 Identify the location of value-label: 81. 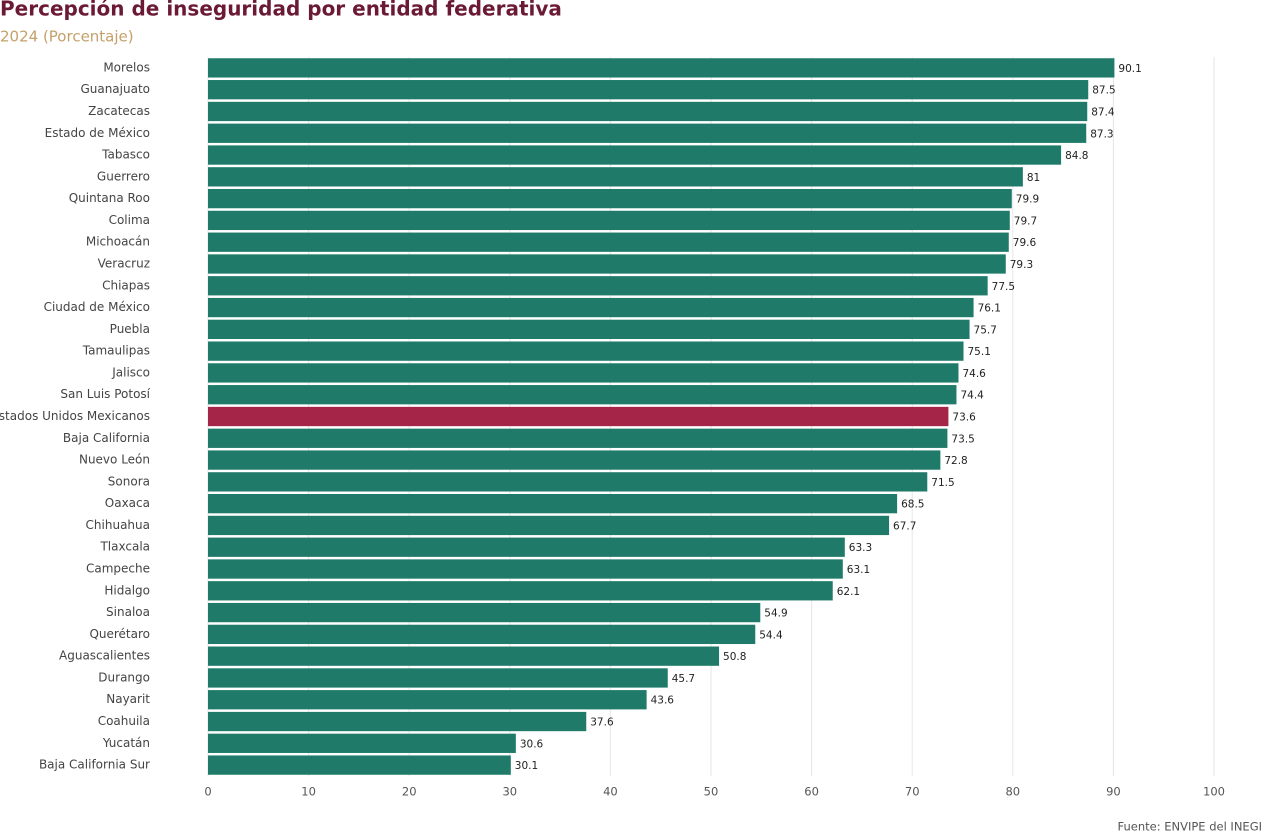
(1033, 178).